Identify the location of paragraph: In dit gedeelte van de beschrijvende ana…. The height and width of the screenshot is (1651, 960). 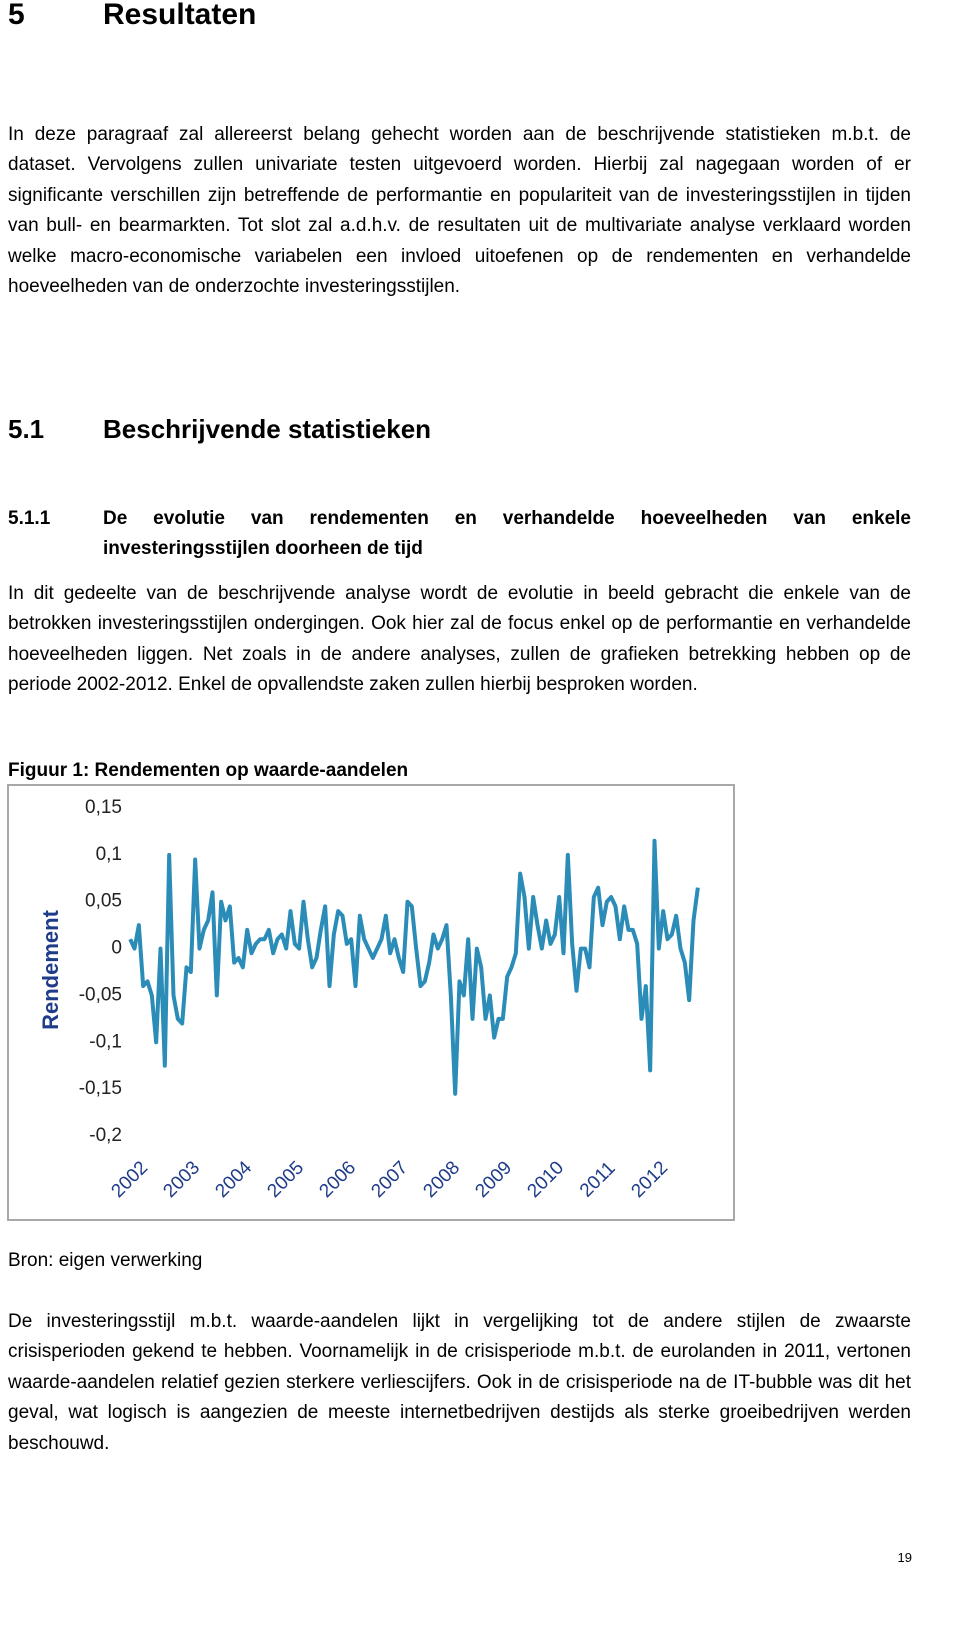
(459, 639).